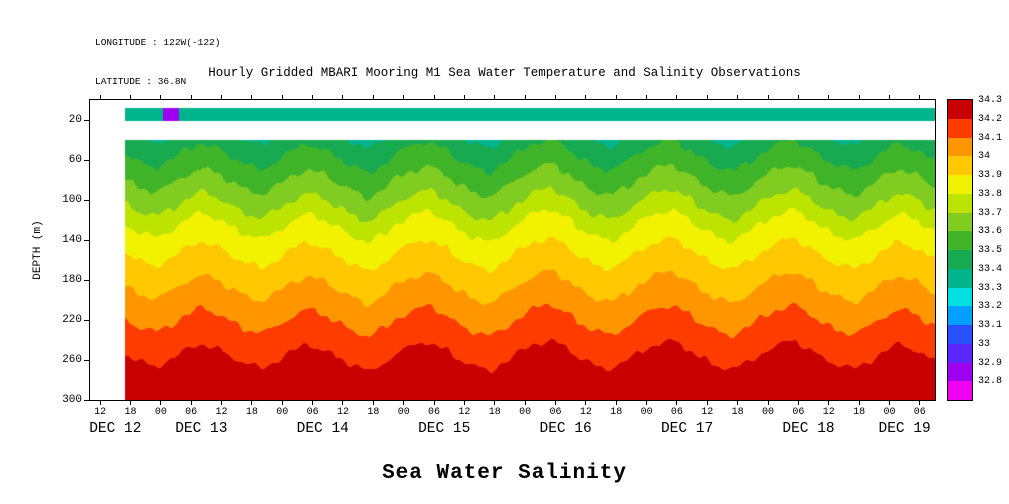 This screenshot has height=504, width=1009. I want to click on y-tick-label: 20, so click(75, 120).